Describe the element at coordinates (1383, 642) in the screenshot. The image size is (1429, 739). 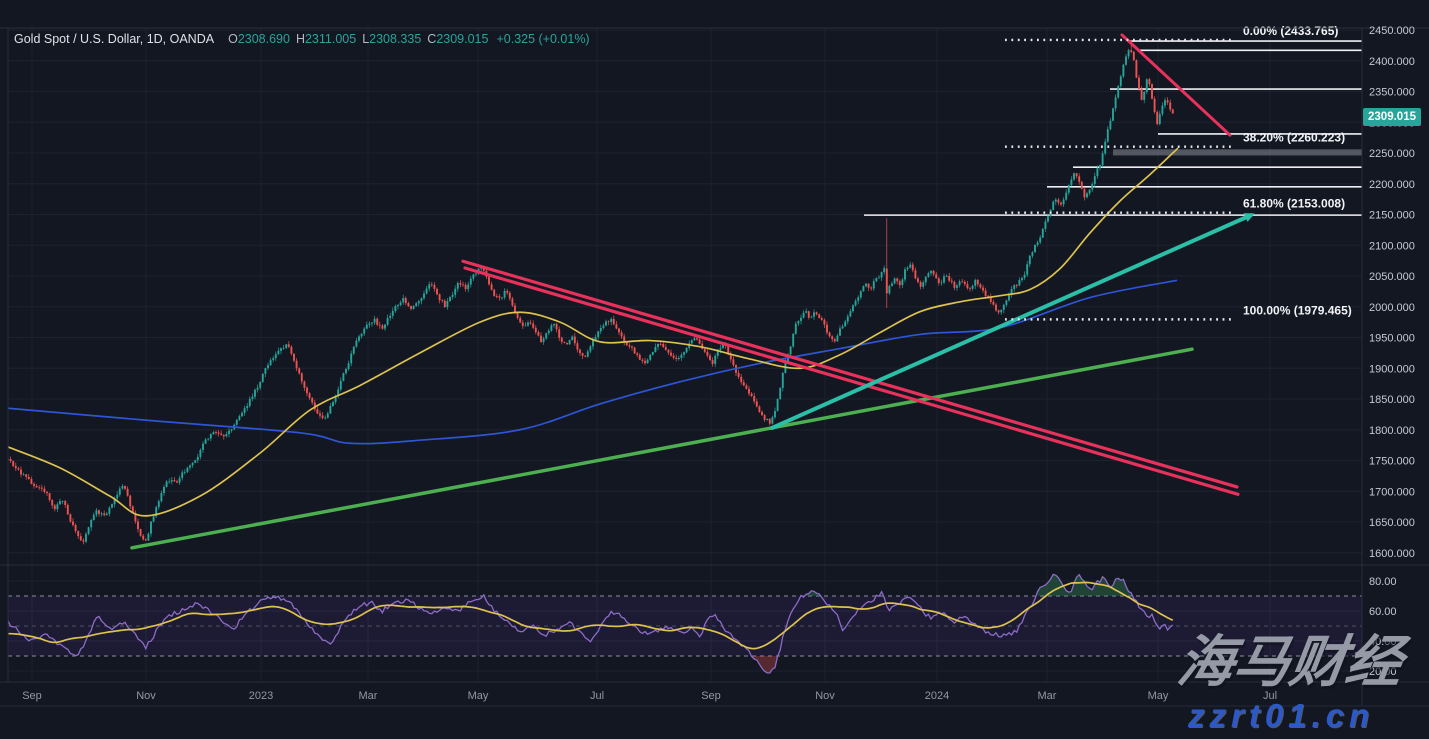
I see `rsi-axis-label: 40.00` at that location.